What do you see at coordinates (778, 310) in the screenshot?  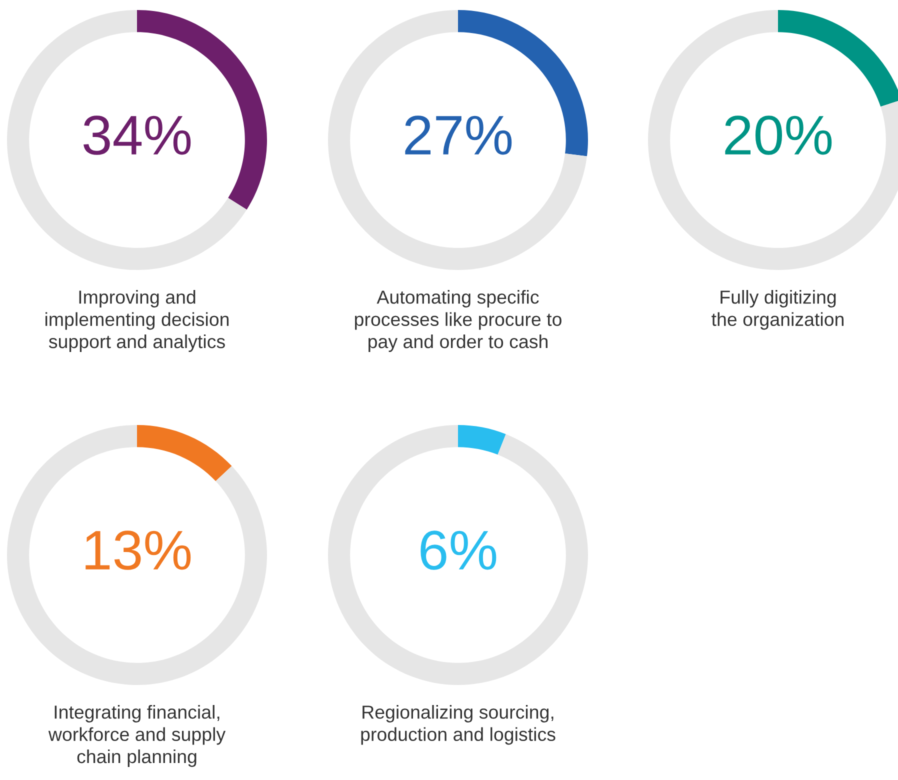 I see `text: Fully digitizing the organization` at bounding box center [778, 310].